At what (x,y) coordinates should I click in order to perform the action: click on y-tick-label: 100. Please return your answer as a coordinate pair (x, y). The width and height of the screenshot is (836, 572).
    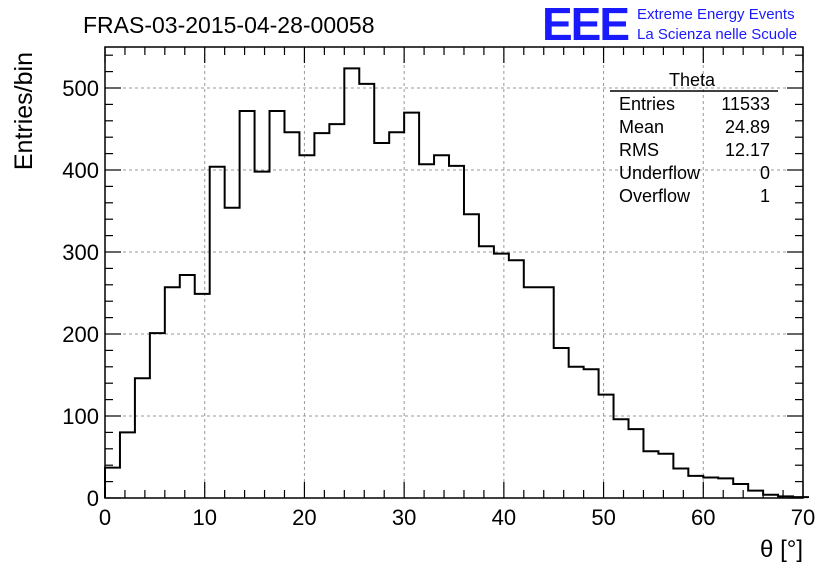
    Looking at the image, I should click on (80, 416).